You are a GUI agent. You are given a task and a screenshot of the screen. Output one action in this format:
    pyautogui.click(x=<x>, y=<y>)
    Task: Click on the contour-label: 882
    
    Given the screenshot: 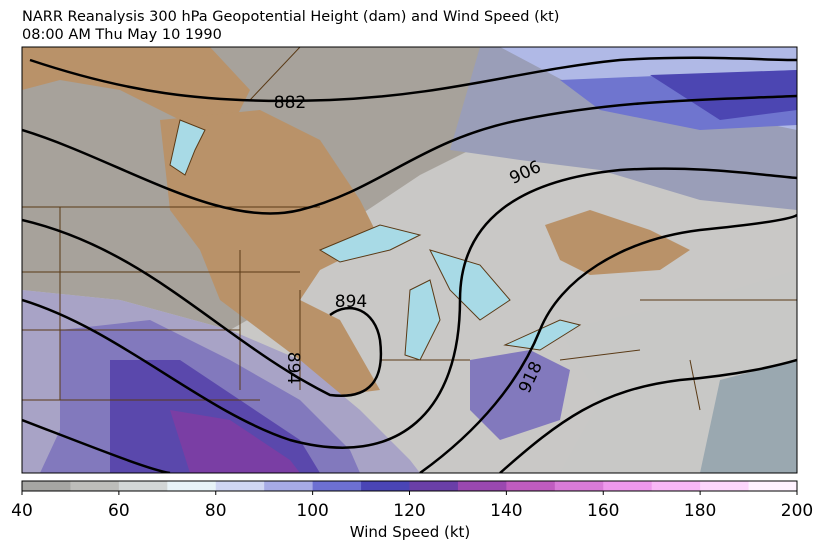 What is the action you would take?
    pyautogui.click(x=290, y=103)
    